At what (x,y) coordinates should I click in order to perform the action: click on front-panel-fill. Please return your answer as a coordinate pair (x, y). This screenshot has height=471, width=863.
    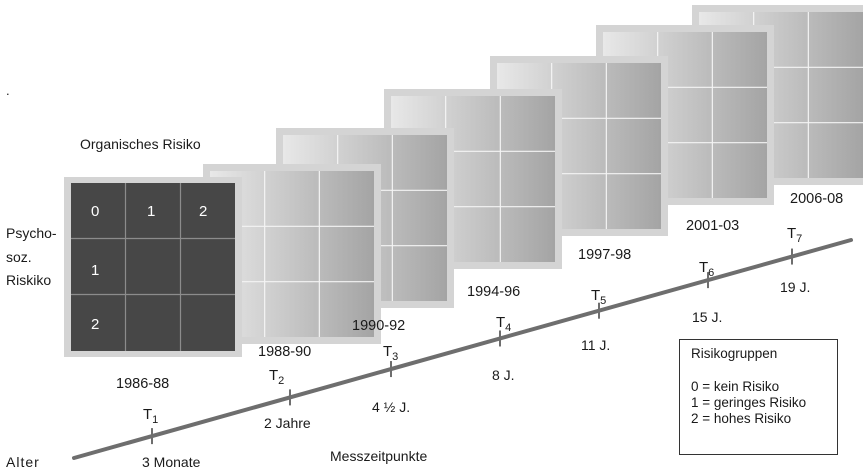
    Looking at the image, I should click on (153, 267).